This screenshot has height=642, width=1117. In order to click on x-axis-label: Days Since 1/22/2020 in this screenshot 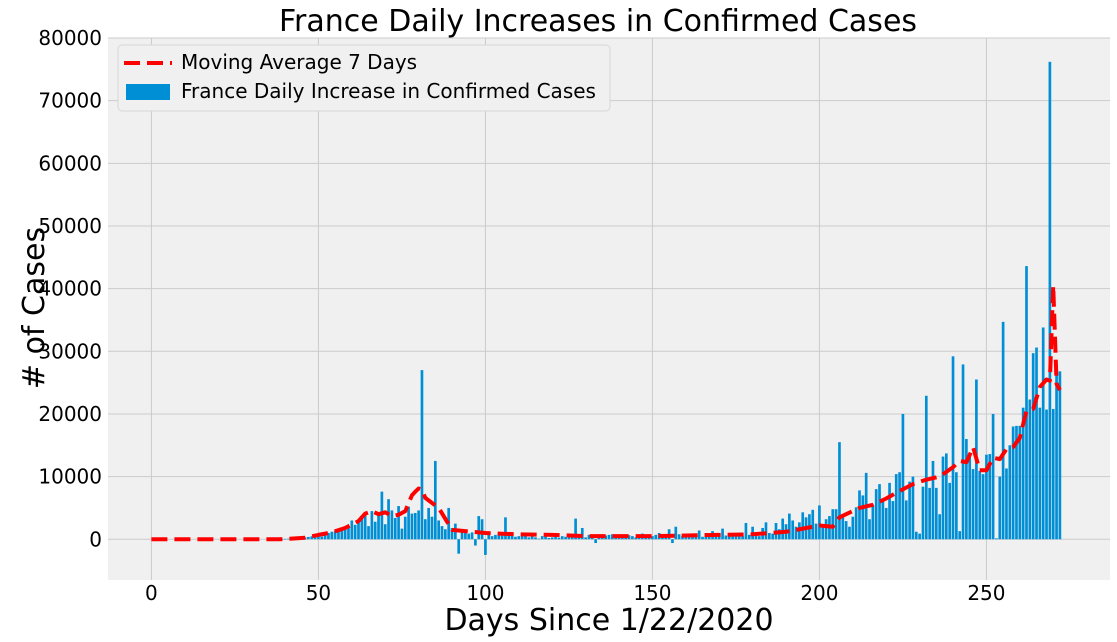, I will do `click(608, 620)`.